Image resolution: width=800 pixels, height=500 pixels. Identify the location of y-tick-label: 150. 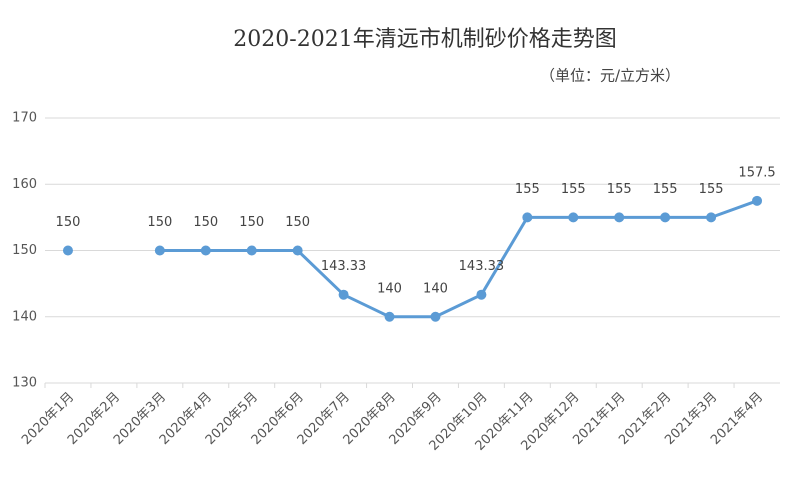
(24, 250).